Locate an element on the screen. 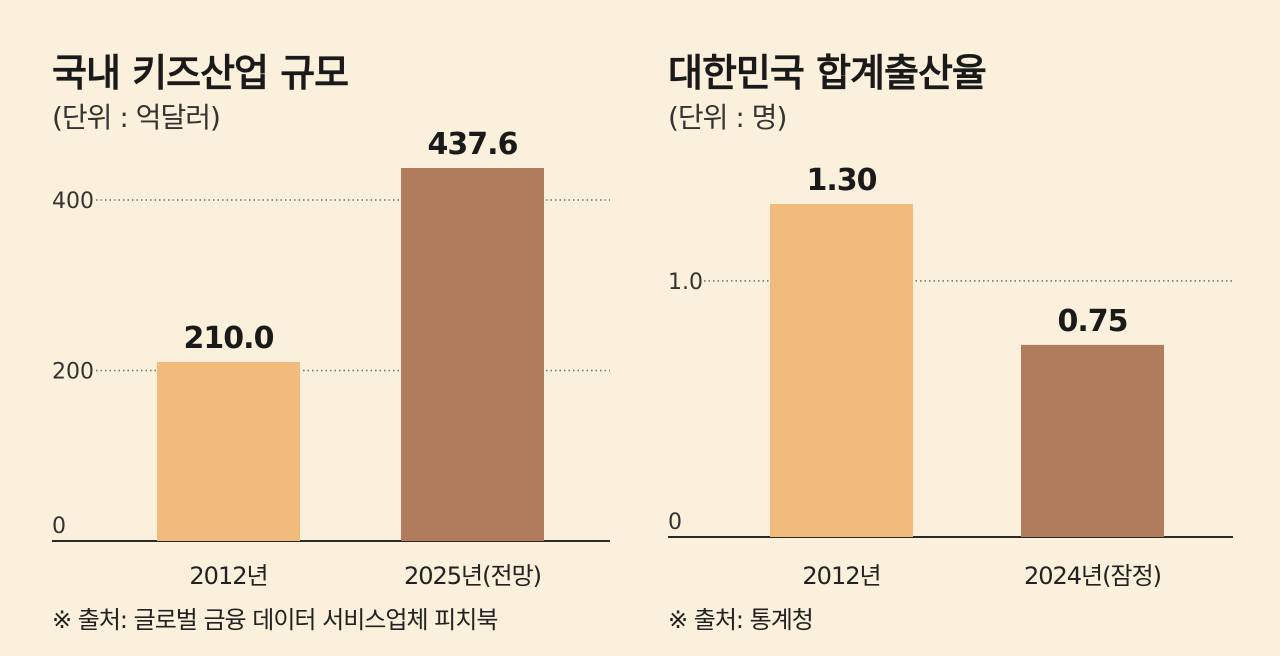  y-tick-label: 400 is located at coordinates (73, 201).